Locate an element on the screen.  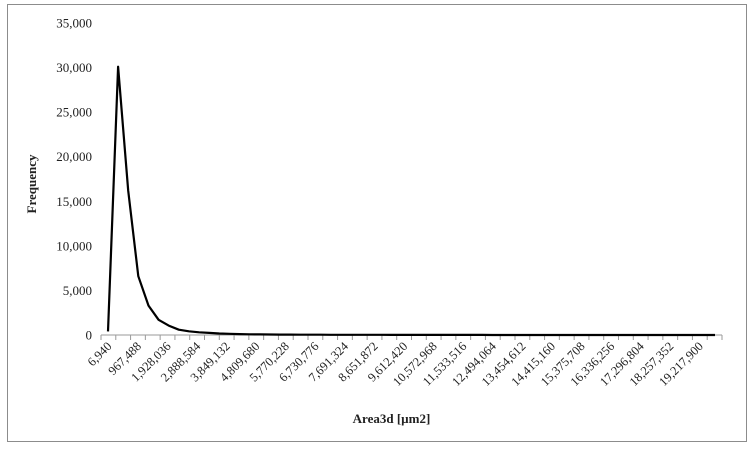
y-tick-label: 0 is located at coordinates (89, 335).